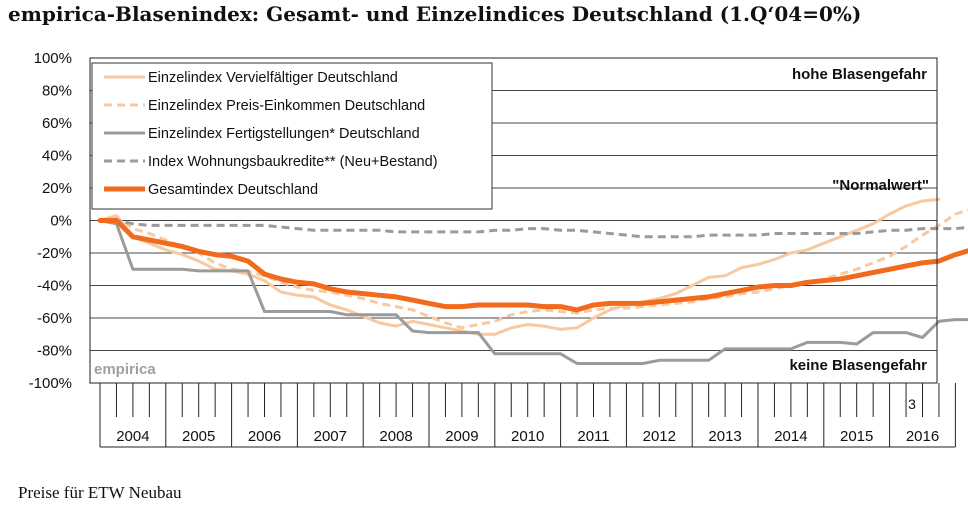  What do you see at coordinates (61, 221) in the screenshot?
I see `y-tick-label: 0%` at bounding box center [61, 221].